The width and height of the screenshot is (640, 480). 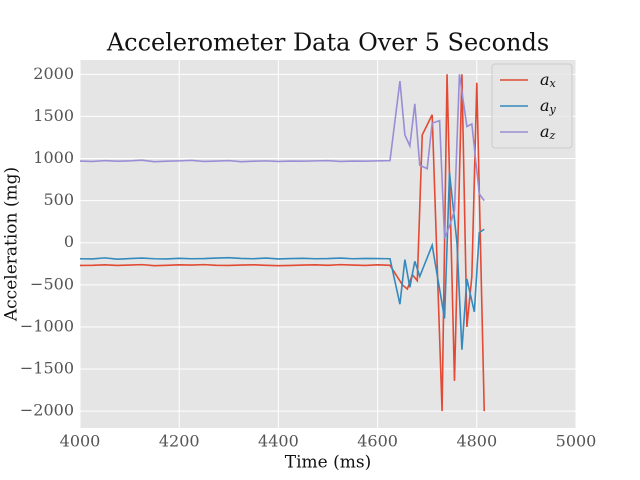 What do you see at coordinates (179, 441) in the screenshot?
I see `x-tick-label: 4200` at bounding box center [179, 441].